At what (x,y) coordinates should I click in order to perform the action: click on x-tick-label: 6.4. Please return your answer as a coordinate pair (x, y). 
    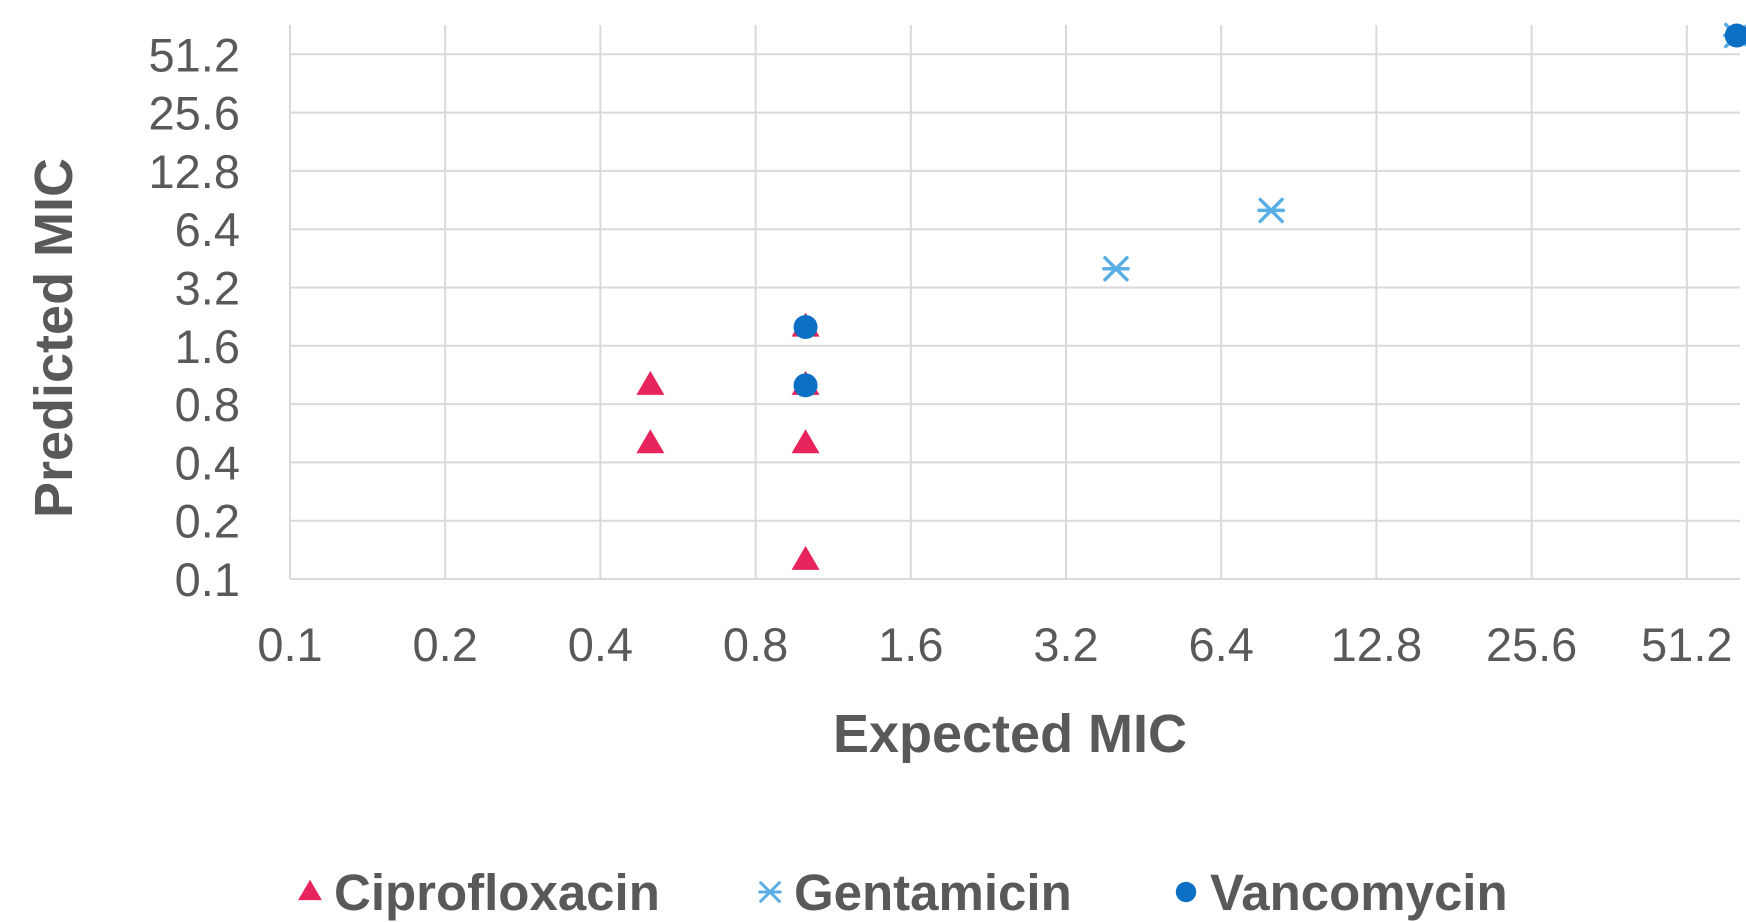
    Looking at the image, I should click on (1221, 644).